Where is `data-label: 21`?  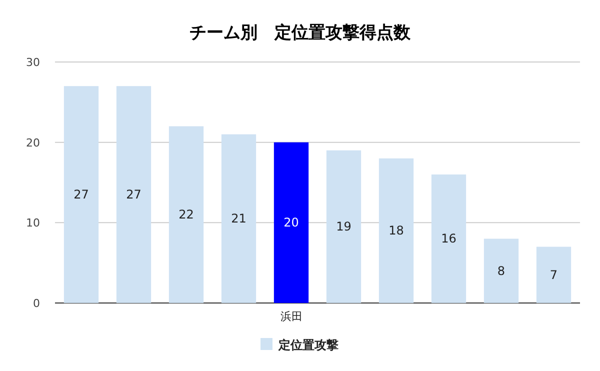
data-label: 21 is located at coordinates (238, 219).